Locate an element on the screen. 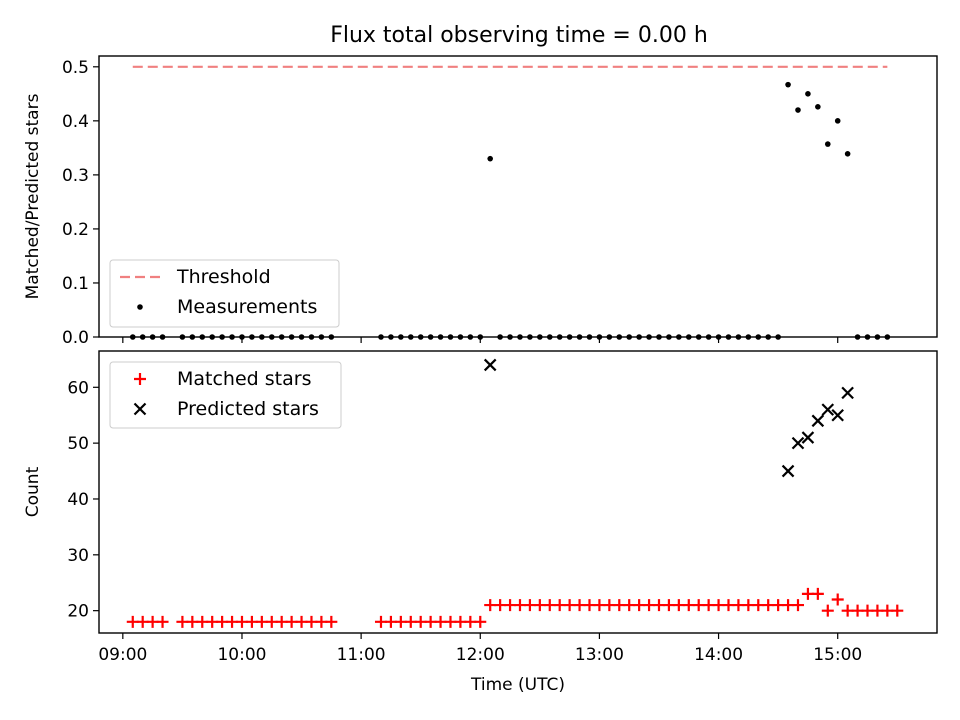 This screenshot has height=720, width=960. y-tick-label: 0.3 is located at coordinates (75, 176).